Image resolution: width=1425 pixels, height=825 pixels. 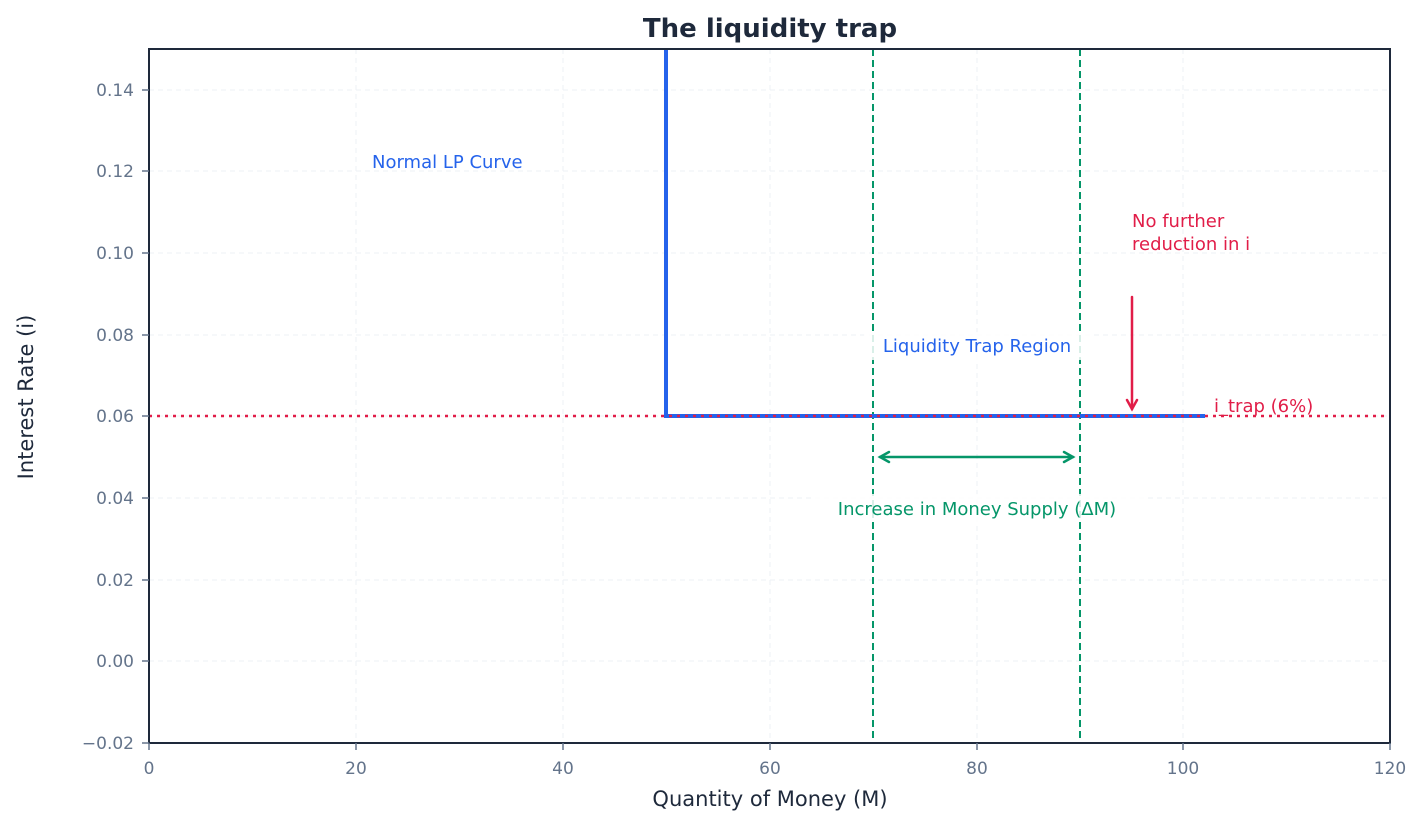 What do you see at coordinates (115, 662) in the screenshot?
I see `y-tick-label: 0.00` at bounding box center [115, 662].